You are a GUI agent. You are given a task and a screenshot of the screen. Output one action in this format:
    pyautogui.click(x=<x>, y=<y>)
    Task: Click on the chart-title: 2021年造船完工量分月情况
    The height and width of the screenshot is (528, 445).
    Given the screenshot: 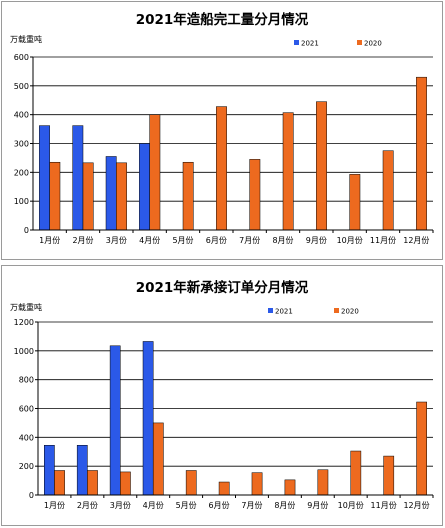 What is the action you would take?
    pyautogui.click(x=222, y=19)
    